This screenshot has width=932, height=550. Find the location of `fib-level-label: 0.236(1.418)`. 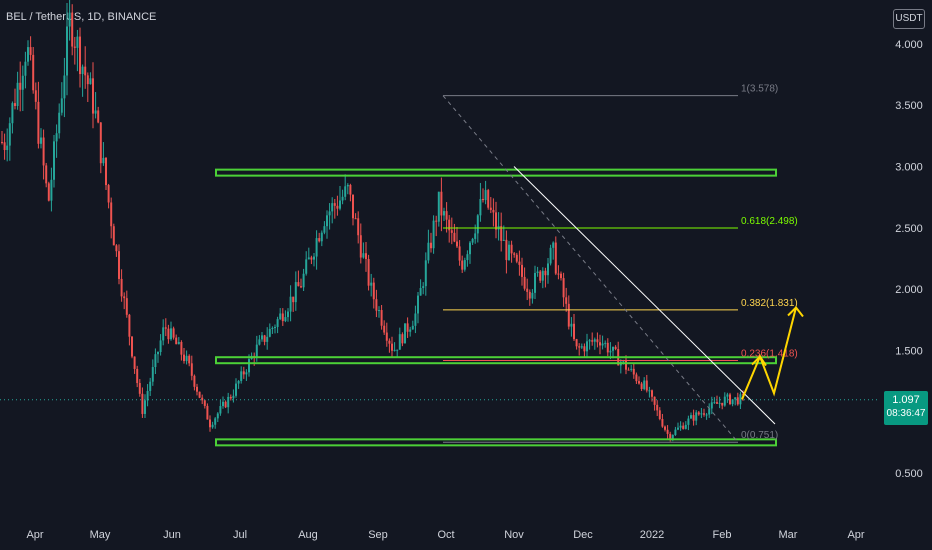

fib-level-label: 0.236(1.418) is located at coordinates (769, 353).